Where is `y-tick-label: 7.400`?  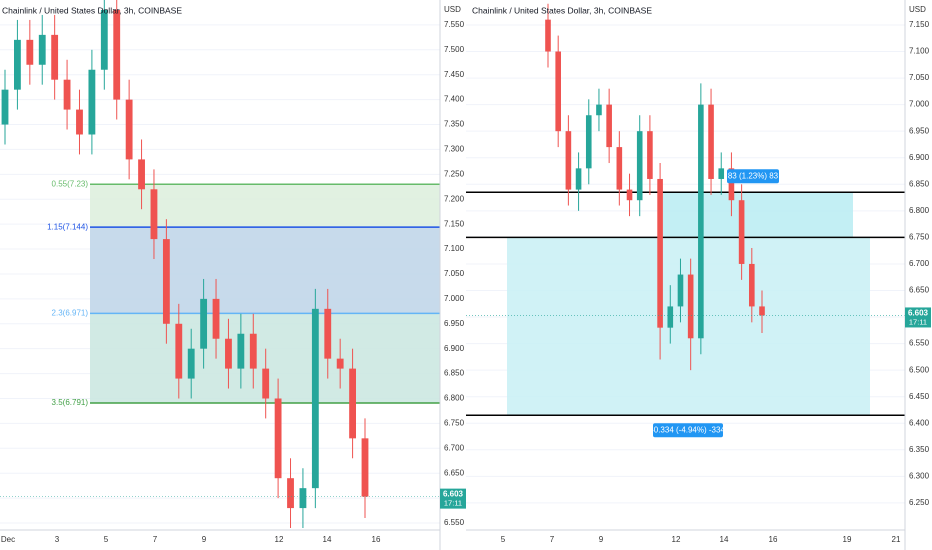
y-tick-label: 7.400 is located at coordinates (454, 99).